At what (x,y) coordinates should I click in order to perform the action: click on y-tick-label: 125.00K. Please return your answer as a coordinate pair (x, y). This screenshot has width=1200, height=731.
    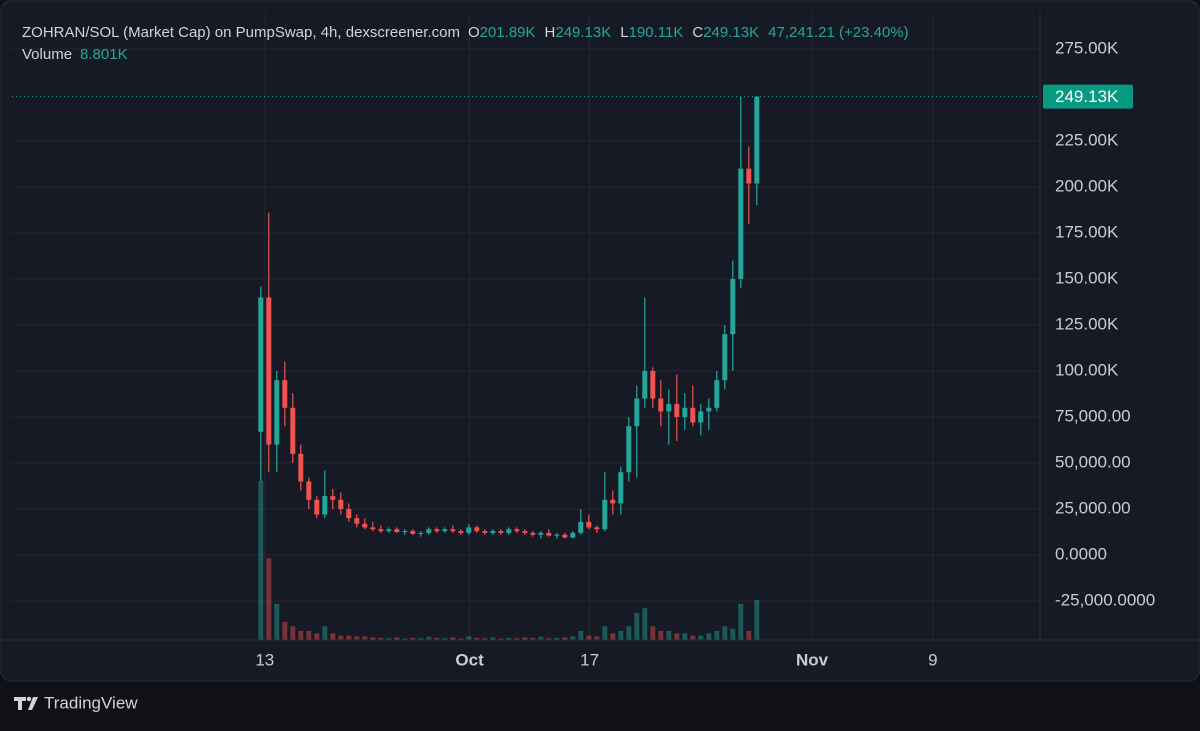
    Looking at the image, I should click on (1087, 323).